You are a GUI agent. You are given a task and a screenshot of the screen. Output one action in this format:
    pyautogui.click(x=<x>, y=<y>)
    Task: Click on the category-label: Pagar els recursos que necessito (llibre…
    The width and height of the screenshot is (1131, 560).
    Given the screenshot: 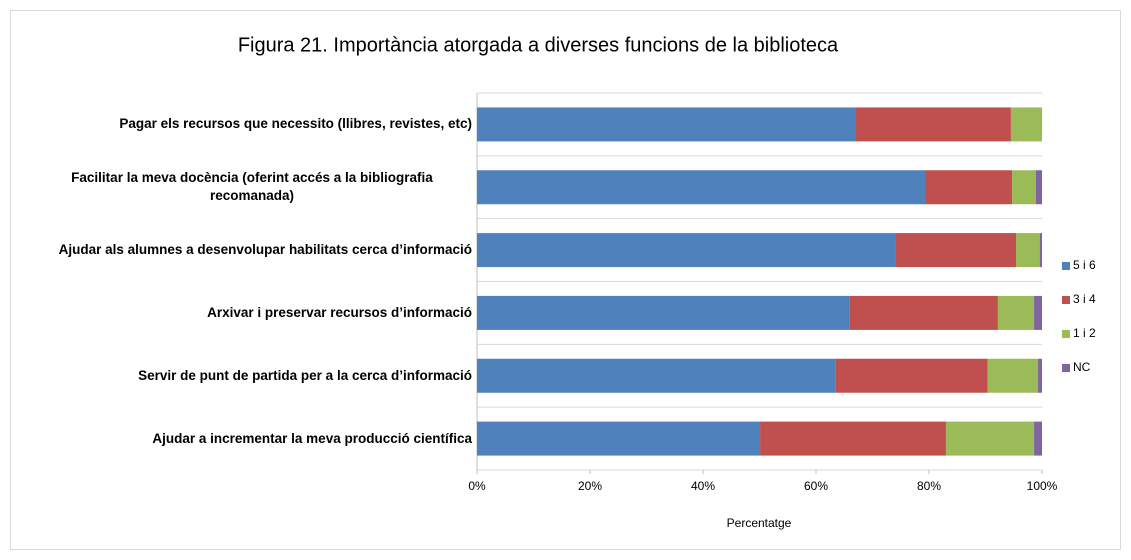 What is the action you would take?
    pyautogui.click(x=295, y=124)
    